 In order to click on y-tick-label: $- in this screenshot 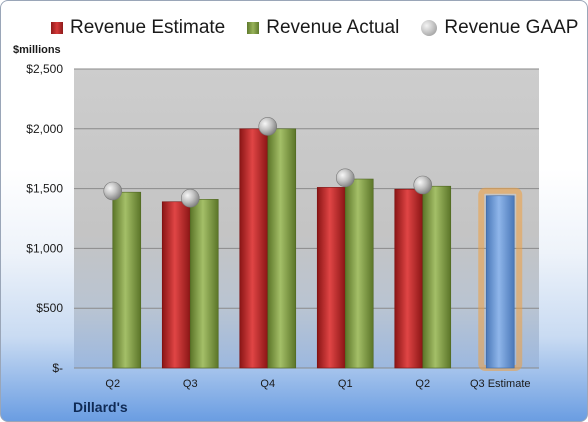, I will do `click(57, 368)`.